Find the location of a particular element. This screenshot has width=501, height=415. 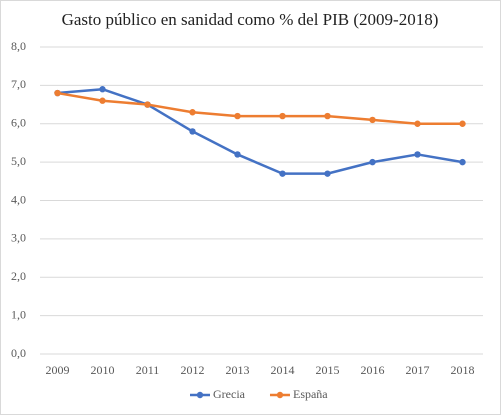

x-tick-label: 2017 is located at coordinates (418, 370).